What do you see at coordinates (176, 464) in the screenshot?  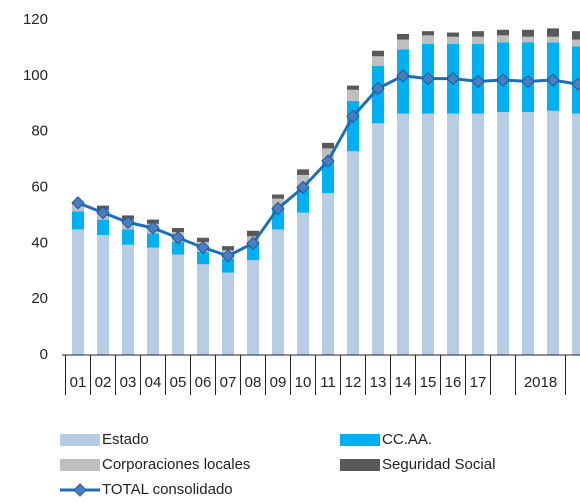 I see `legend-label: Corporaciones locales` at bounding box center [176, 464].